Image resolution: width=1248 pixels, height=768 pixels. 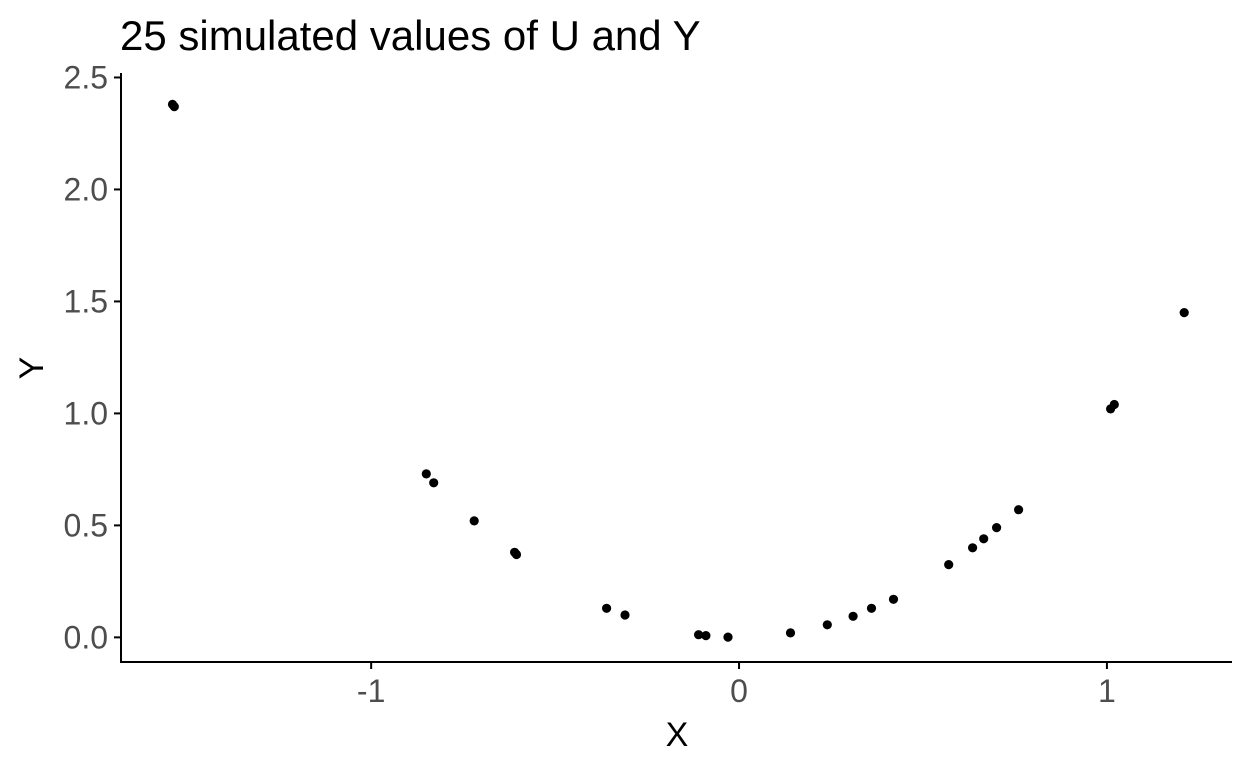 What do you see at coordinates (86, 301) in the screenshot?
I see `y-tick-label: 1.5` at bounding box center [86, 301].